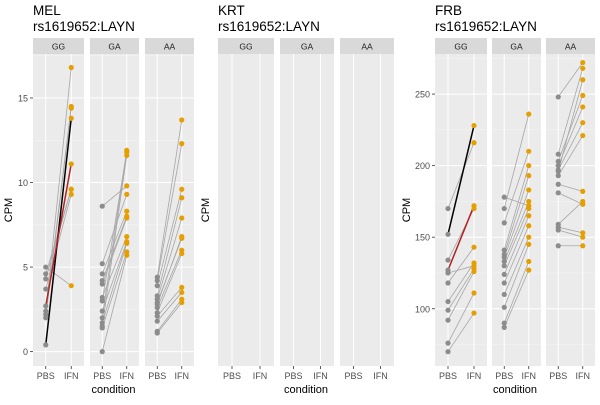  I want to click on y-tick-label: 10, so click(23, 183).